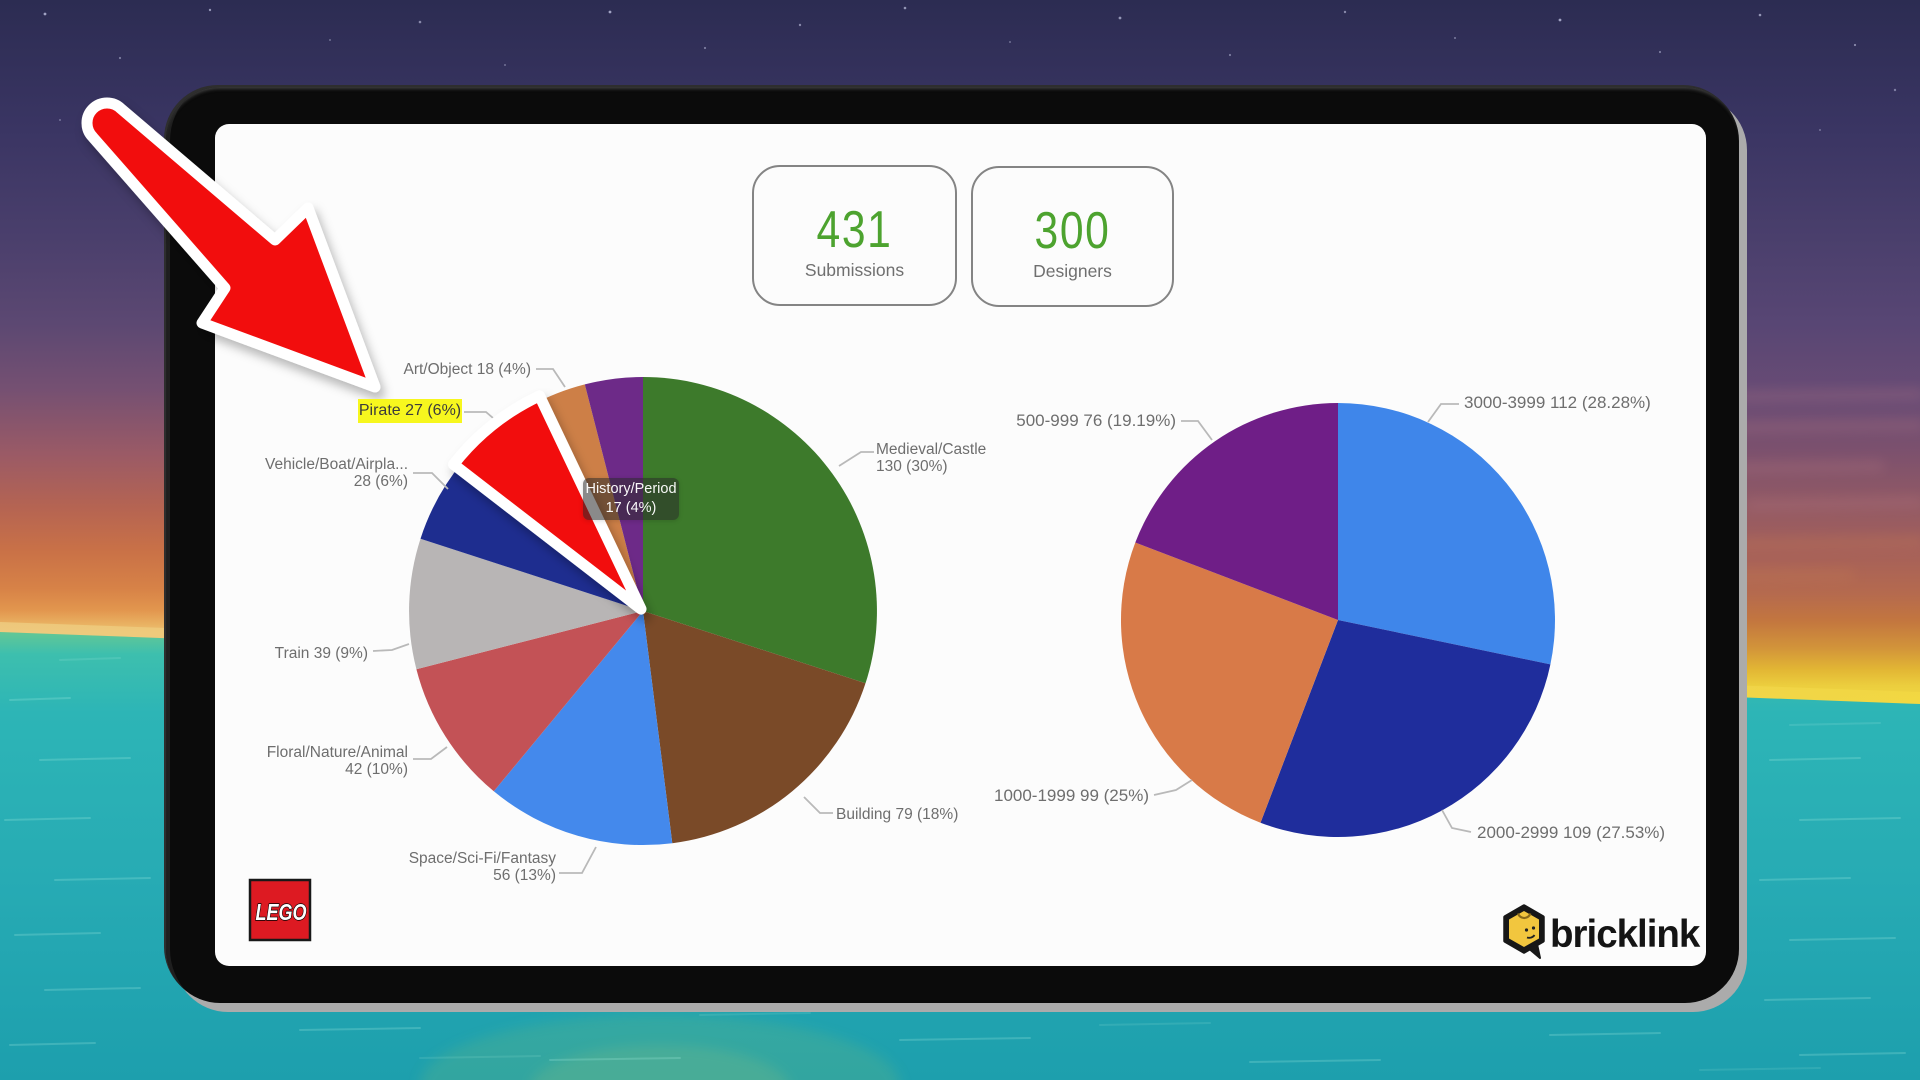 The height and width of the screenshot is (1080, 1920). I want to click on svg-text: bricklink, so click(1625, 934).